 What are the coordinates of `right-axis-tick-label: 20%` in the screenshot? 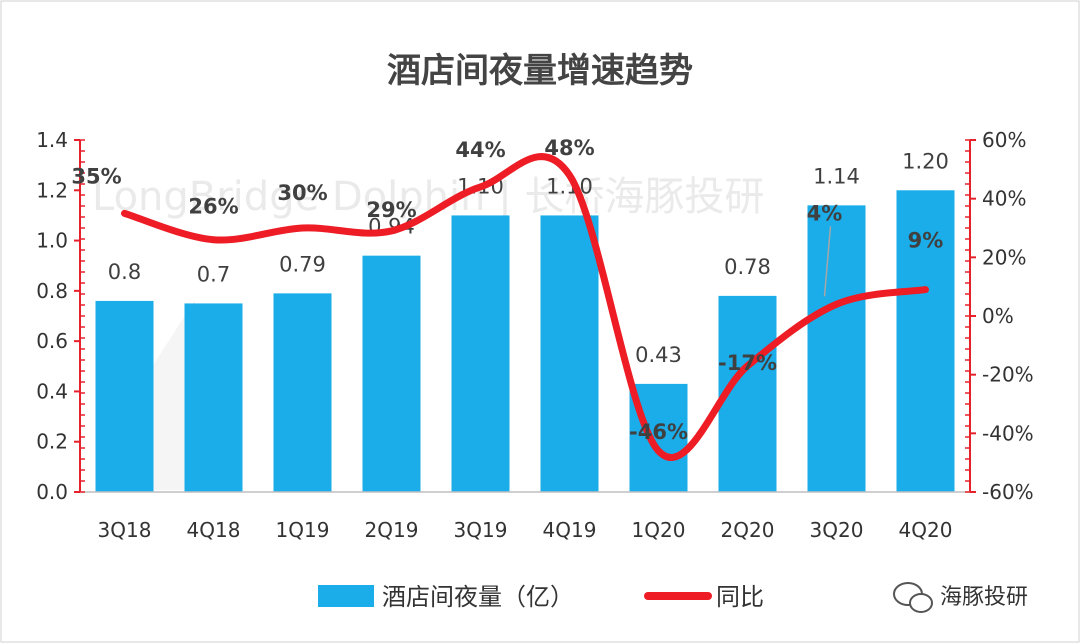 It's located at (1004, 257).